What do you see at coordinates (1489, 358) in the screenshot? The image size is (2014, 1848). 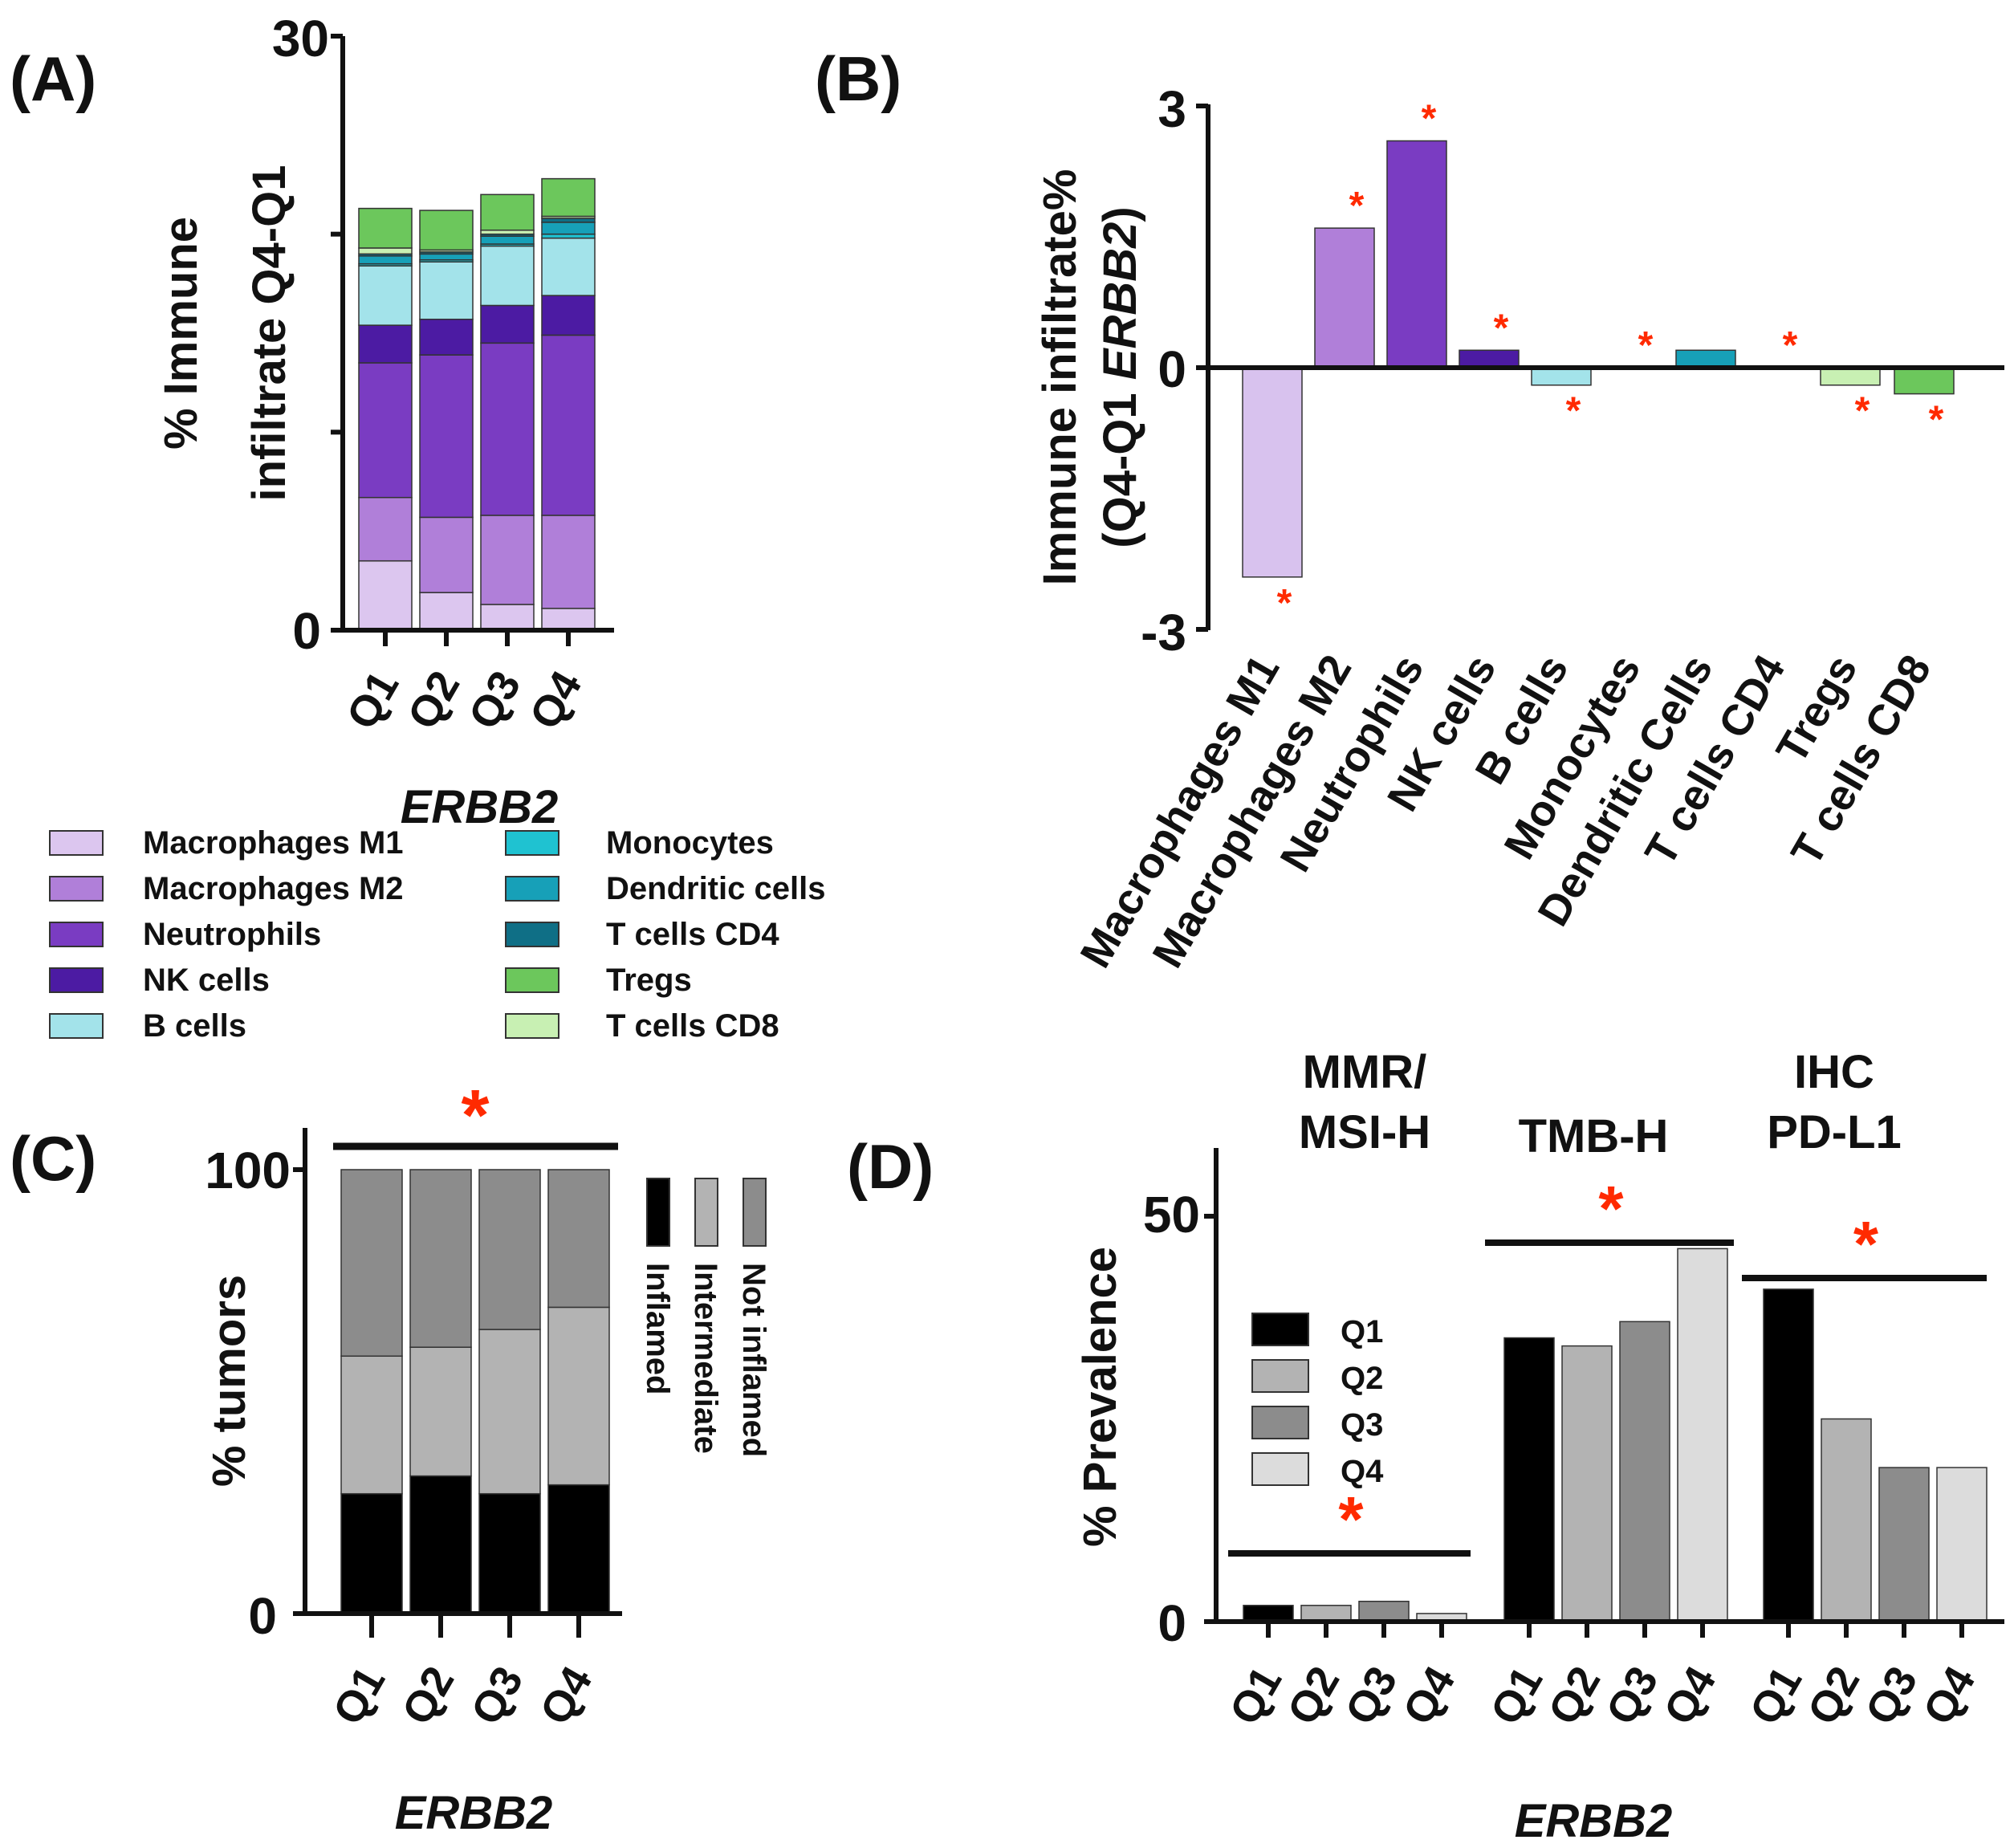 I see `panel-b-bar-nk-cells` at bounding box center [1489, 358].